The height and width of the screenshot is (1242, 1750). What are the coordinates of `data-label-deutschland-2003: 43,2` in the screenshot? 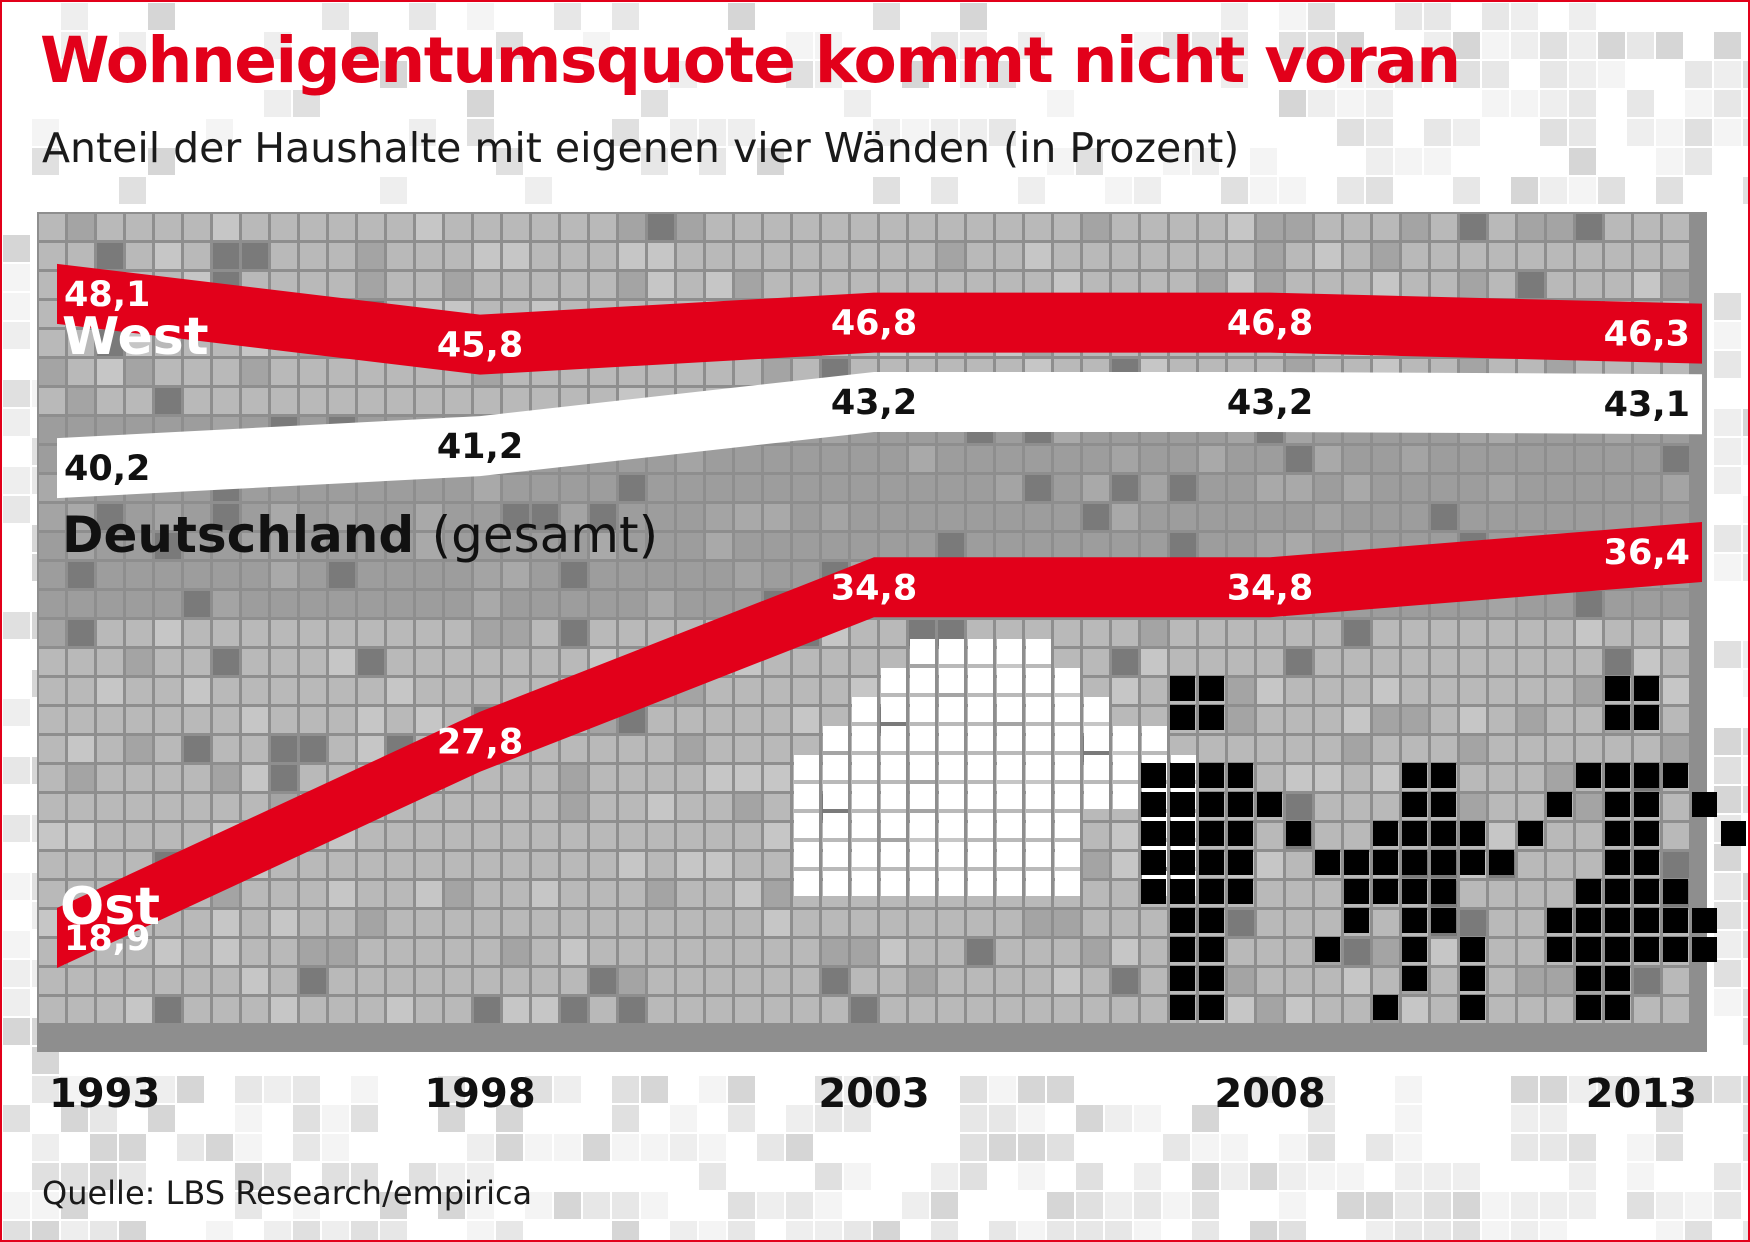 It's located at (874, 403).